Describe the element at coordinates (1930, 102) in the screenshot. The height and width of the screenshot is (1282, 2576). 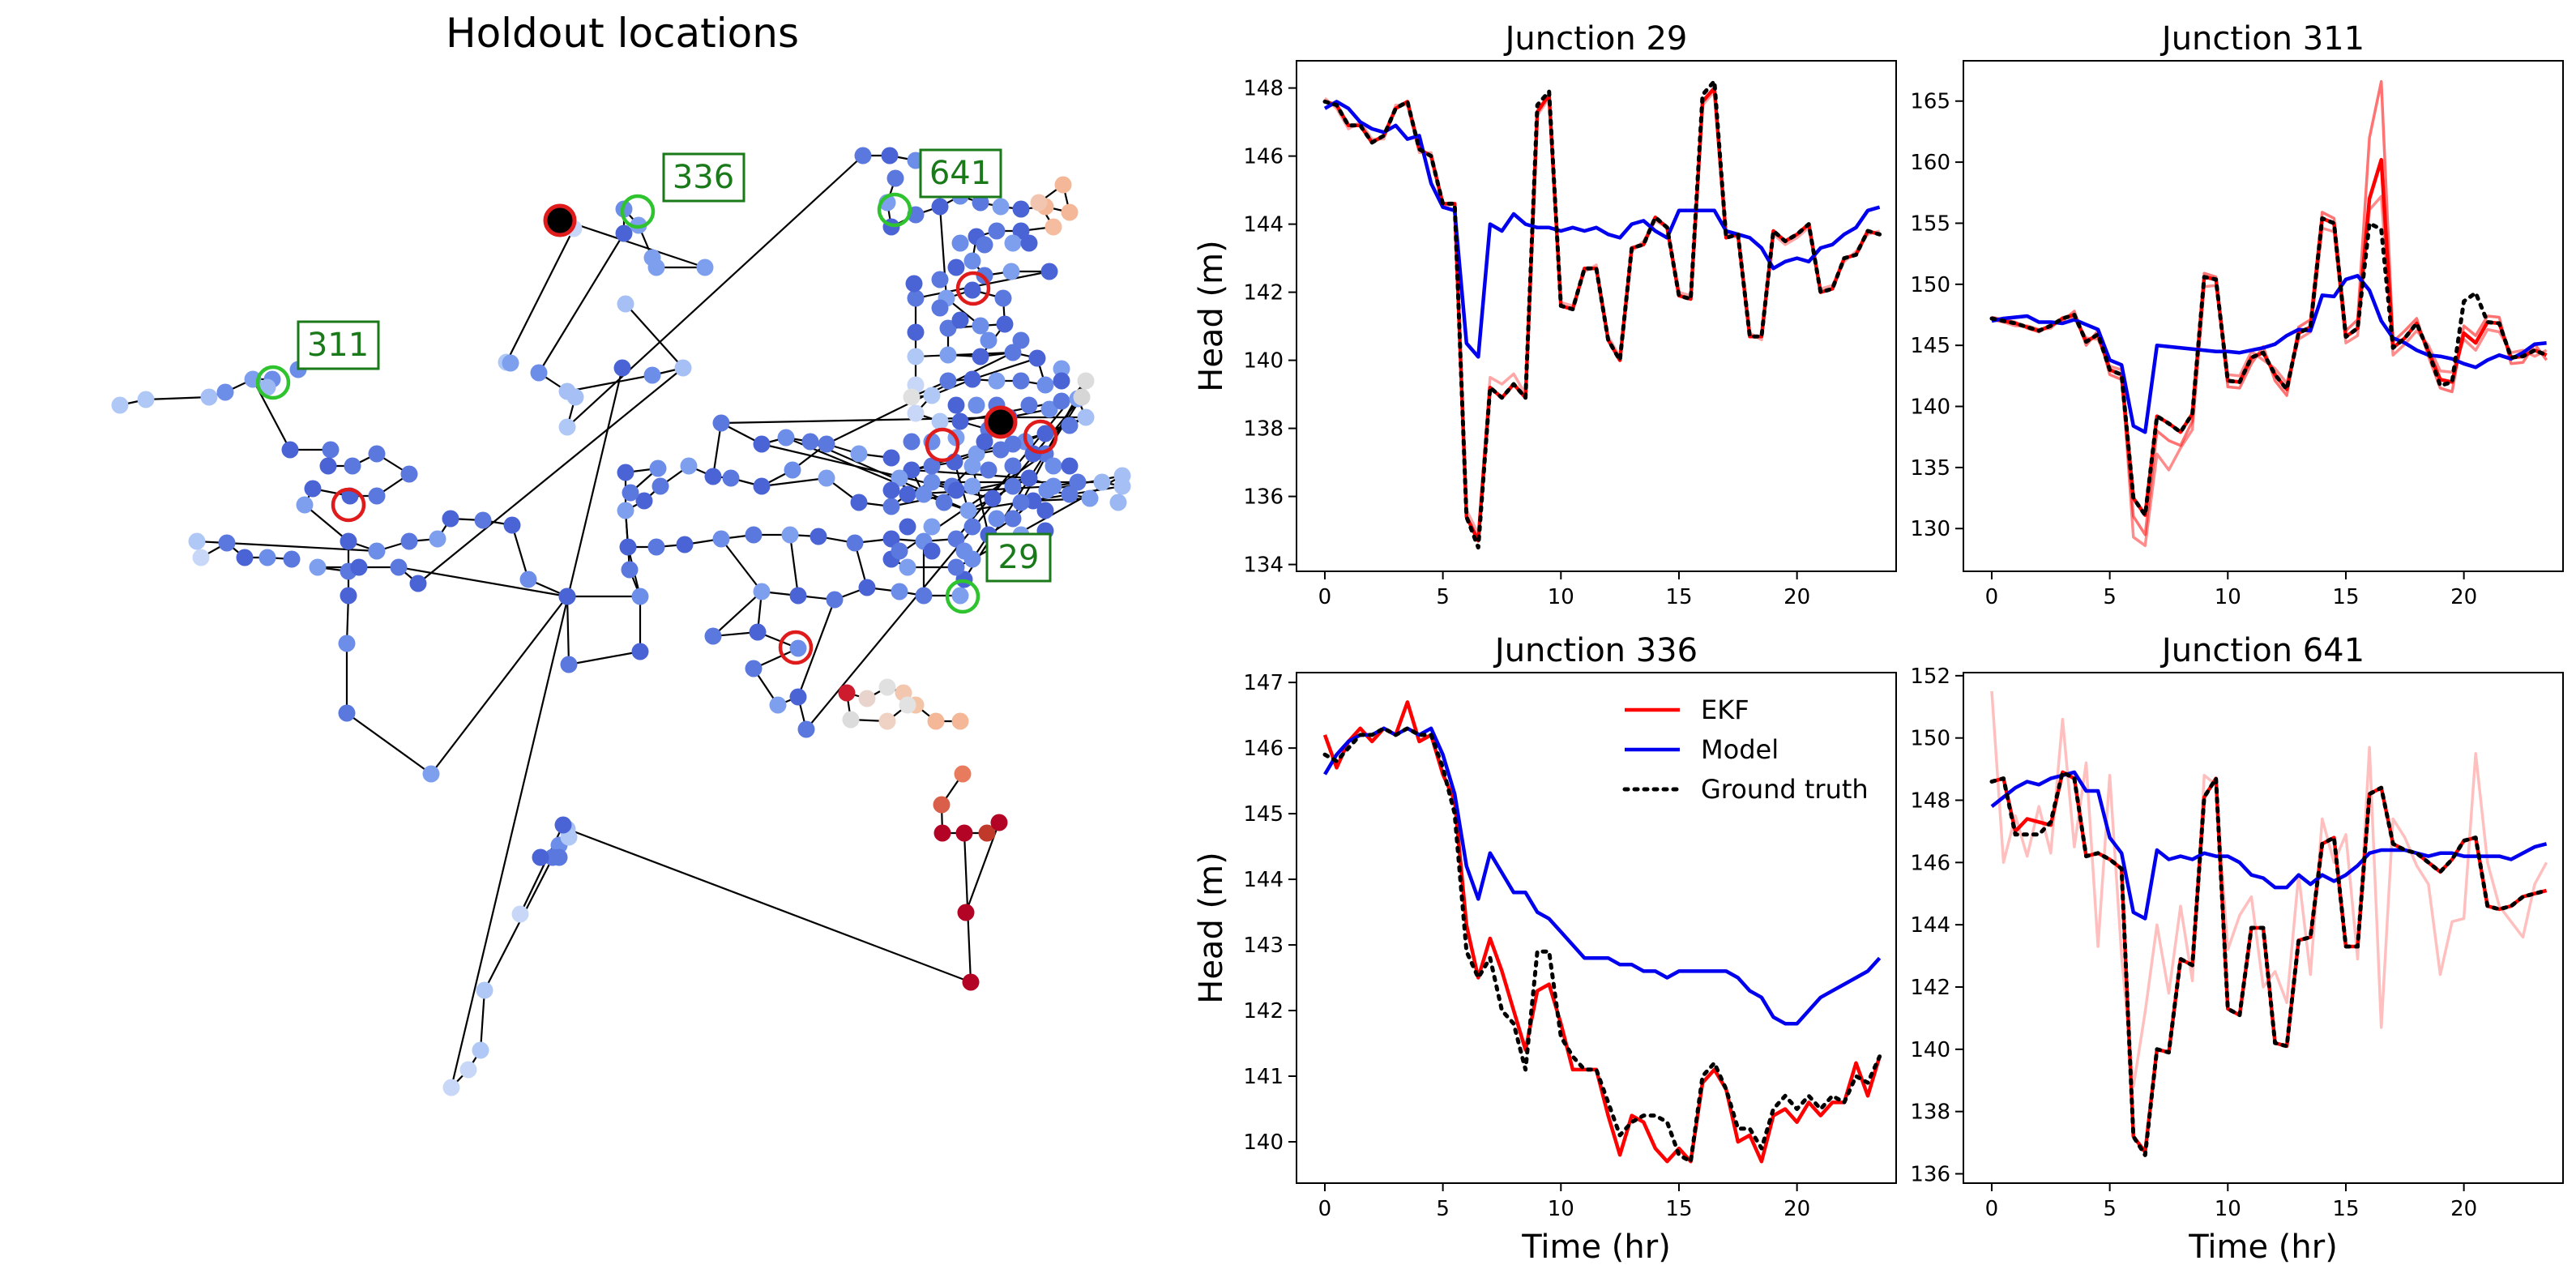
I see `y-tick-label: 165` at that location.